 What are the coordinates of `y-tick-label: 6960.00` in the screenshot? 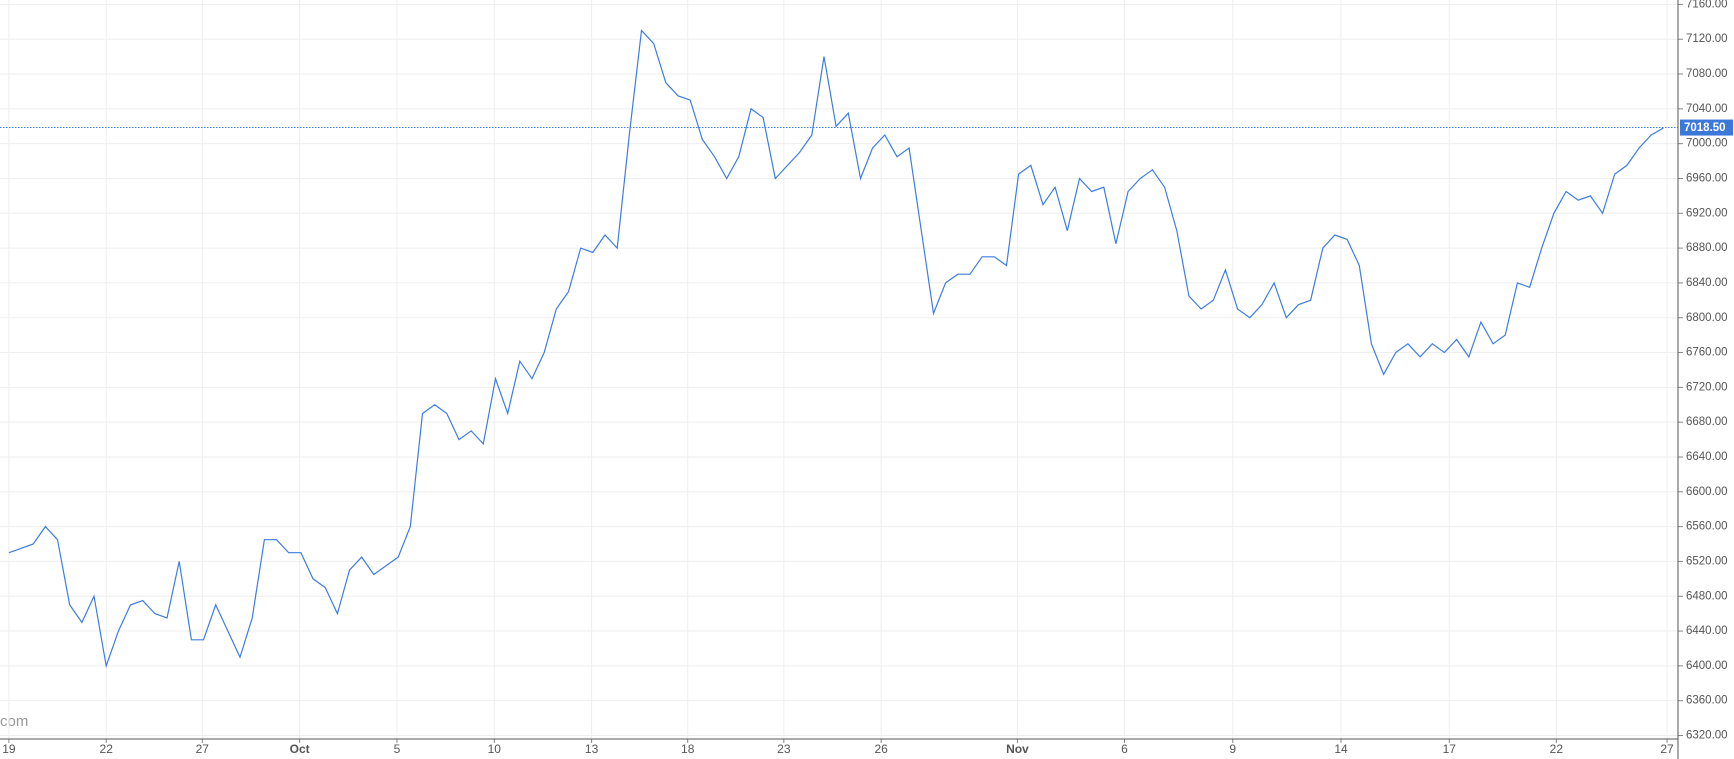 It's located at (1707, 179).